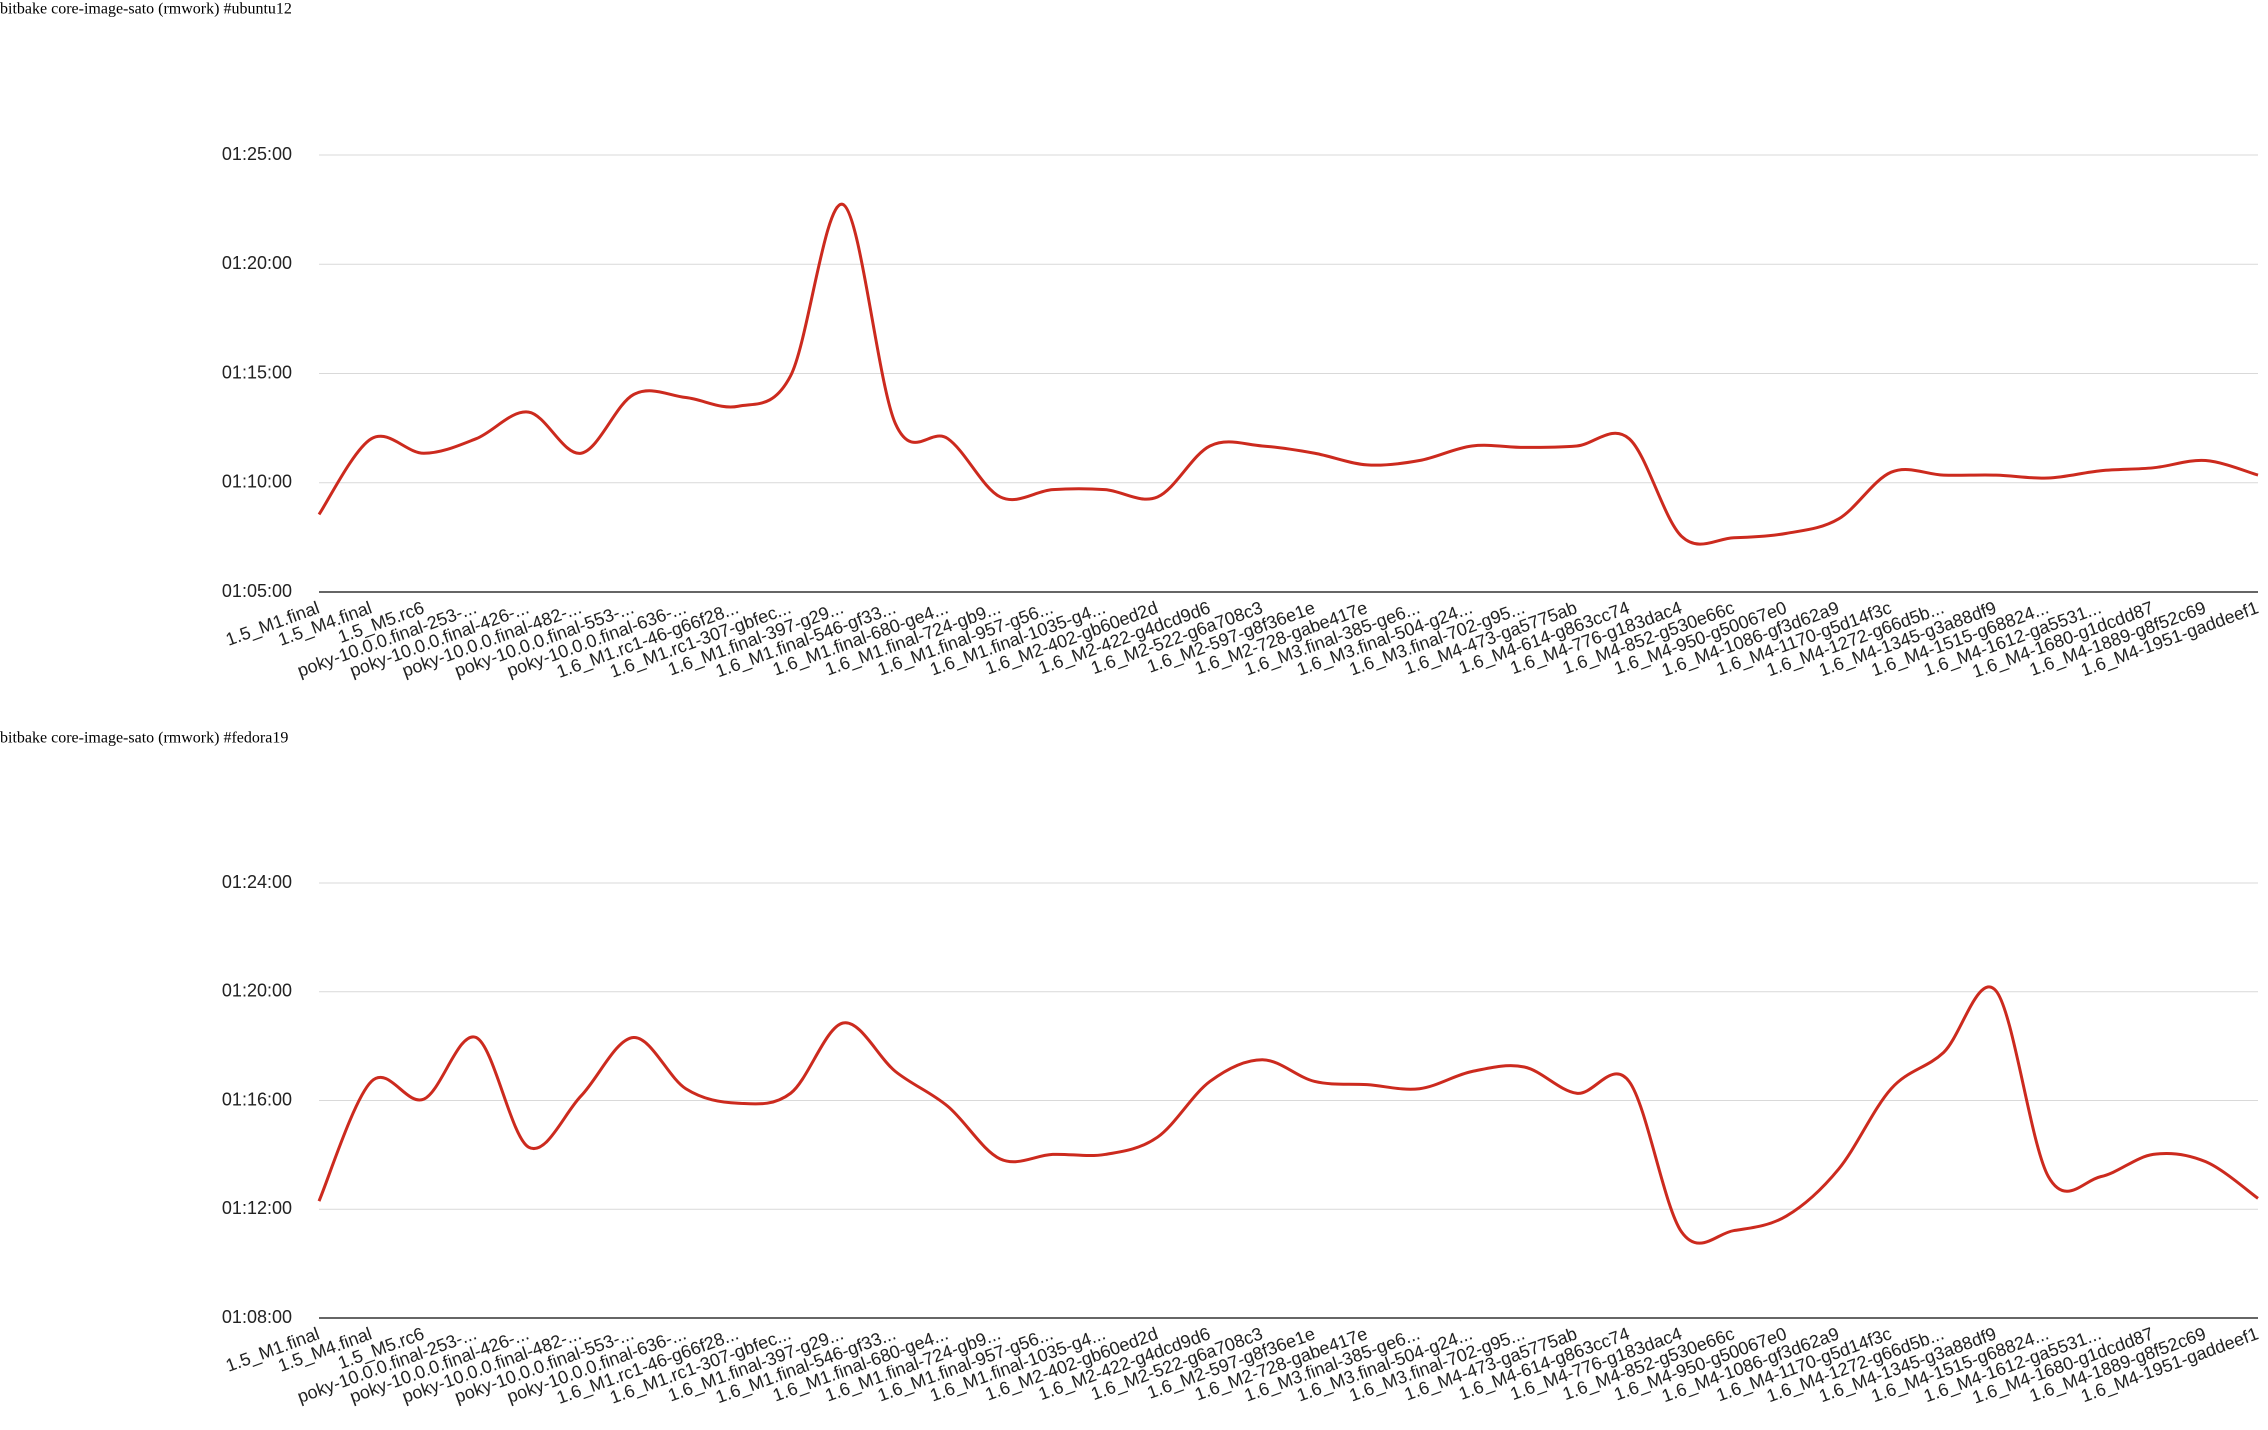  Describe the element at coordinates (257, 591) in the screenshot. I see `y-tick-label: 01:05:00` at that location.